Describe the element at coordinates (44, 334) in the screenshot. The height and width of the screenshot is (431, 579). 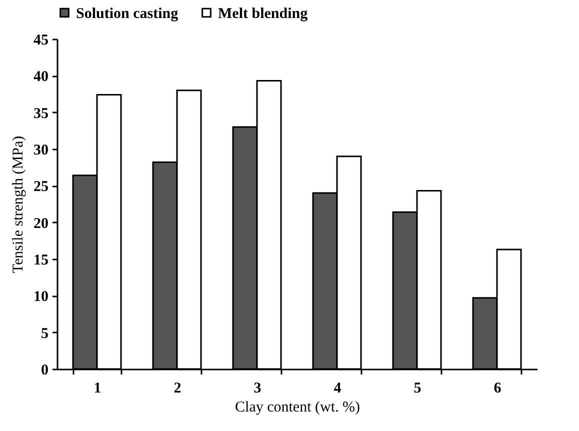
I see `y-tick-label: 5` at that location.